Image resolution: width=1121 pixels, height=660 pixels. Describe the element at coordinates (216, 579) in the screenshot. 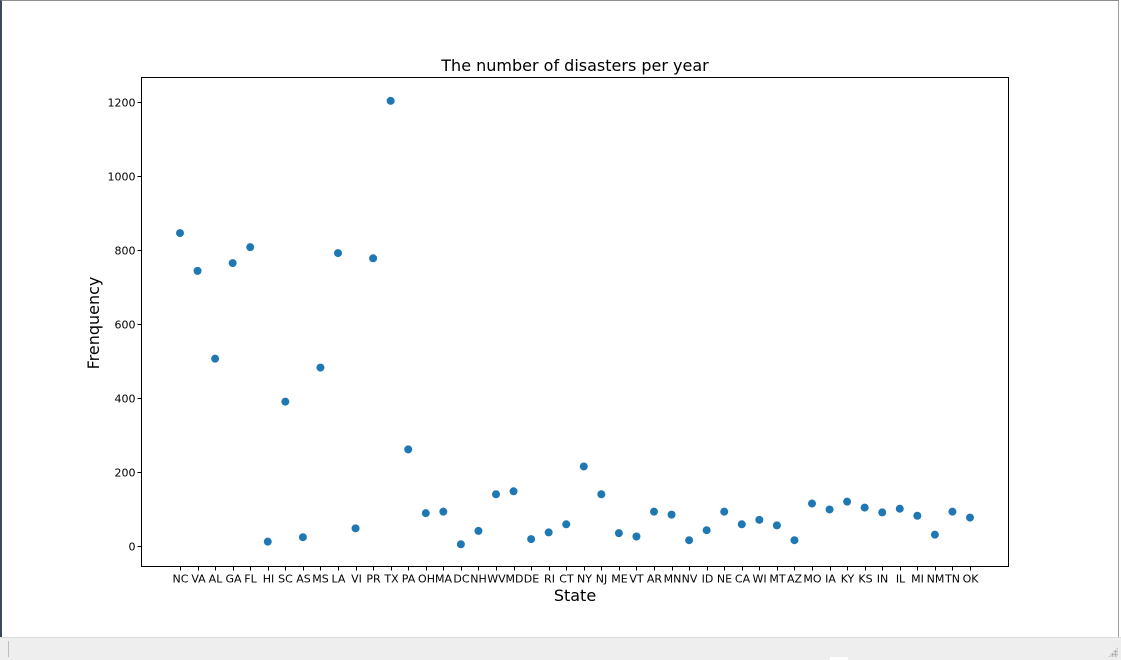

I see `x-tick-label: AL` at that location.